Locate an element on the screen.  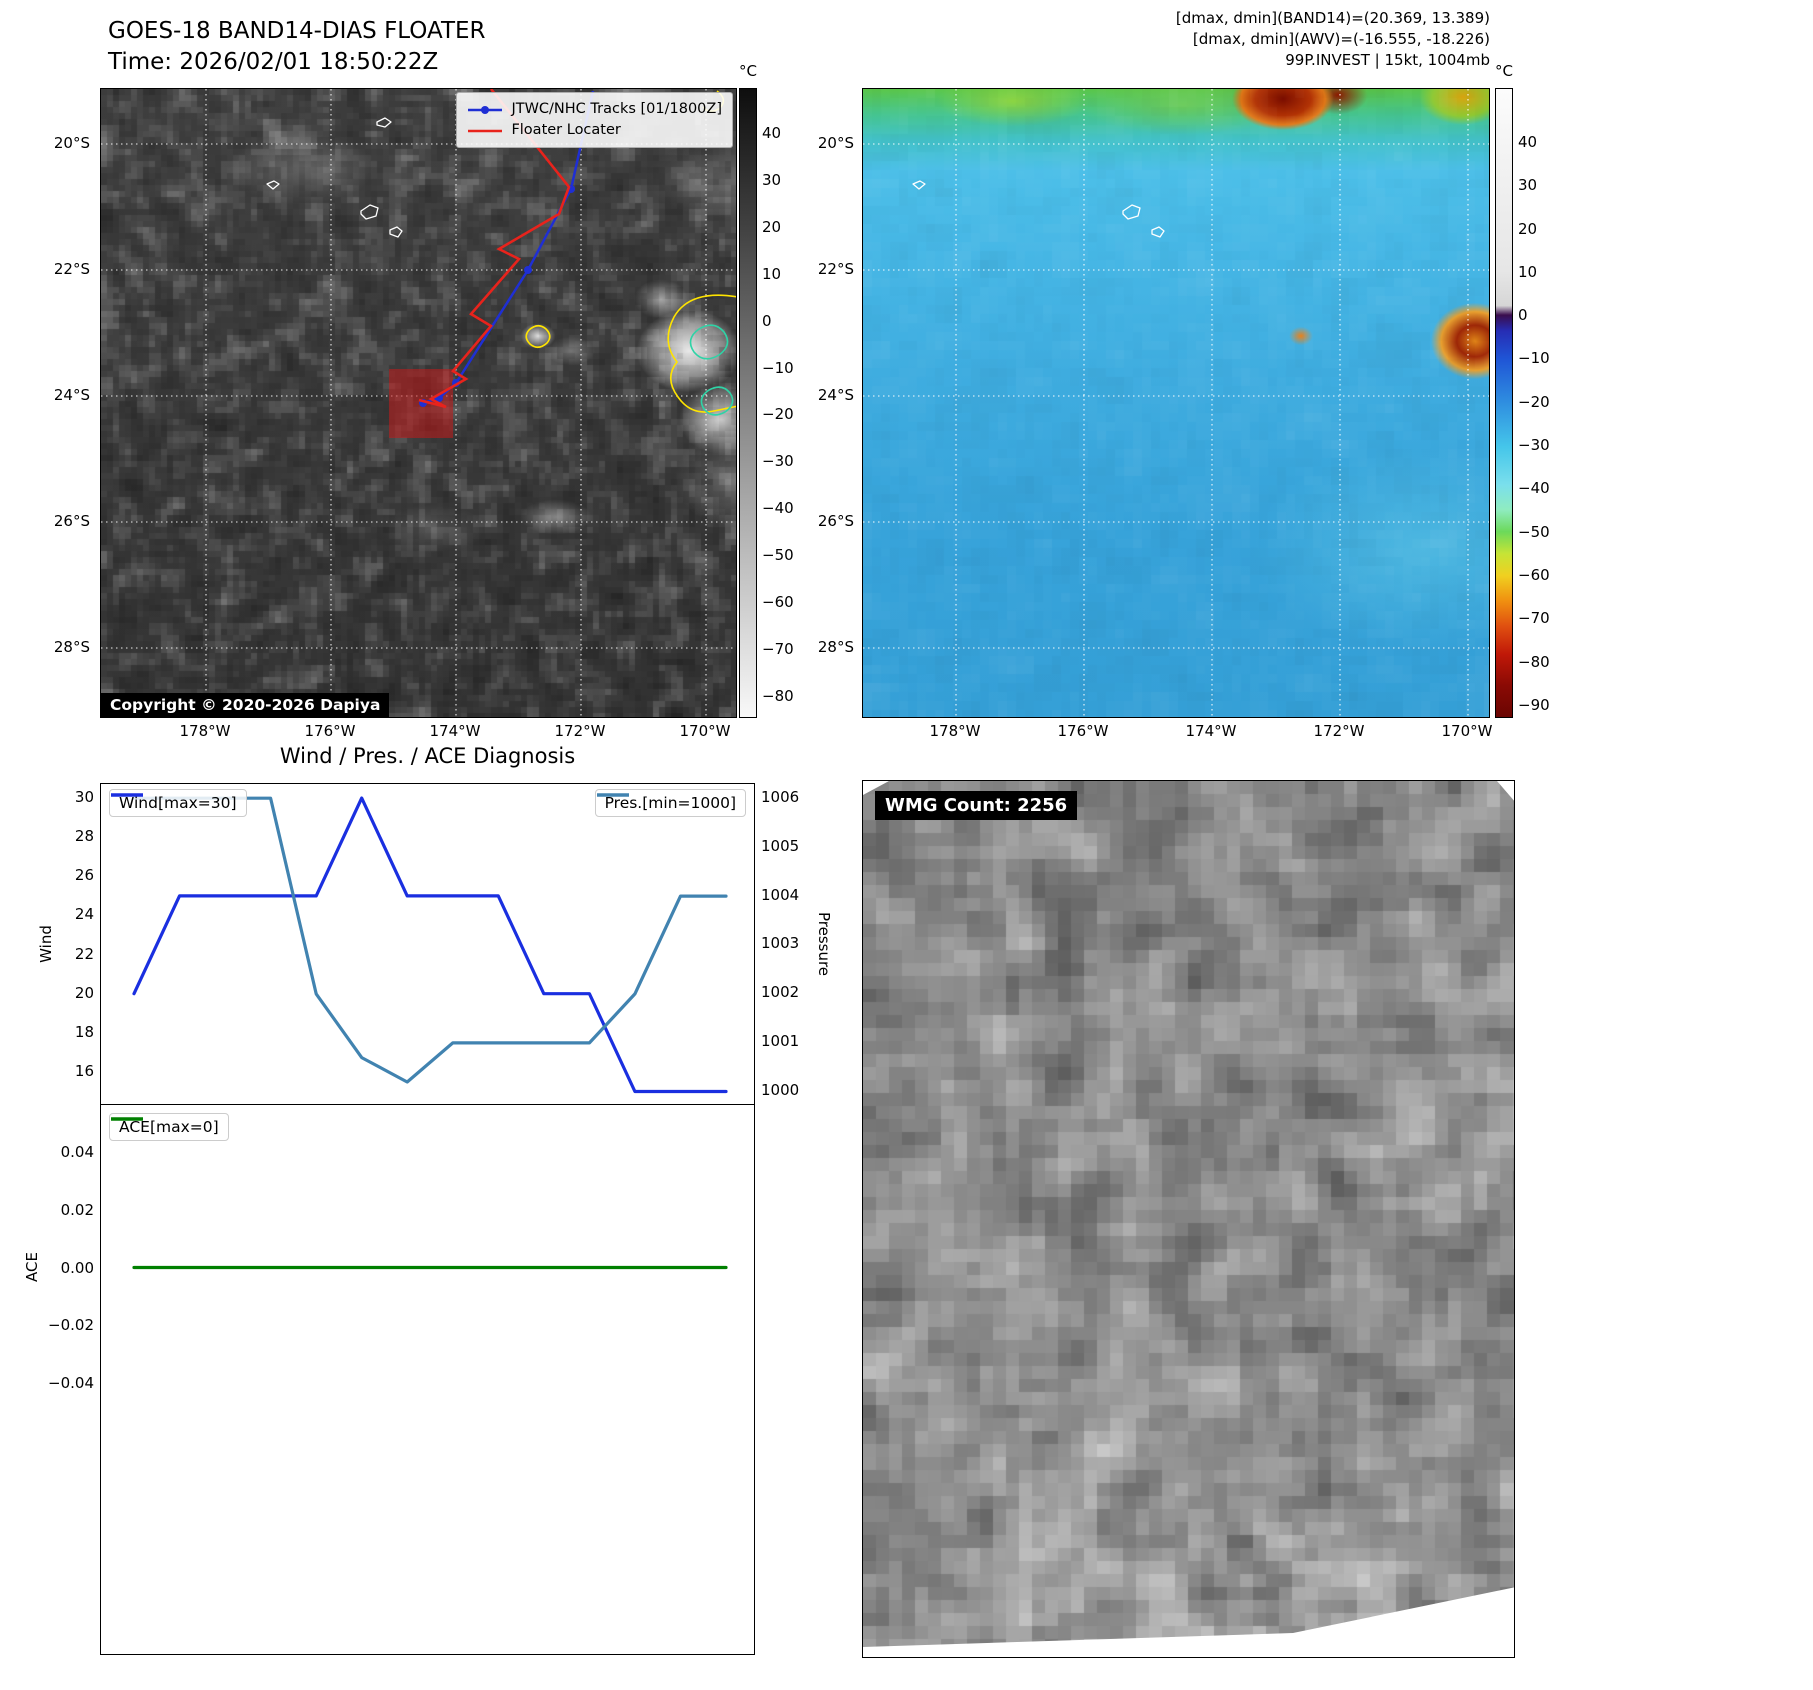
awv-map is located at coordinates (1176, 403).